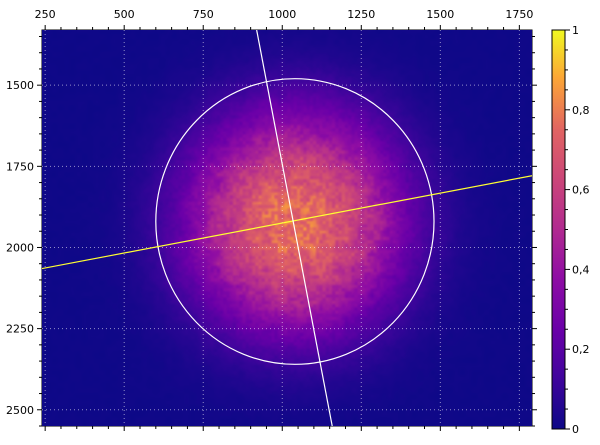 This screenshot has height=445, width=600. I want to click on y-tick-label: 1750, so click(20, 166).